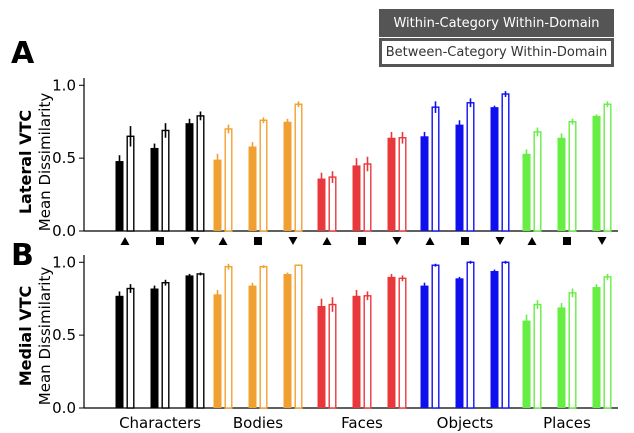 The image size is (634, 433). Describe the element at coordinates (45, 162) in the screenshot. I see `panel-a-ylabel: Mean Dissimilarity` at that location.